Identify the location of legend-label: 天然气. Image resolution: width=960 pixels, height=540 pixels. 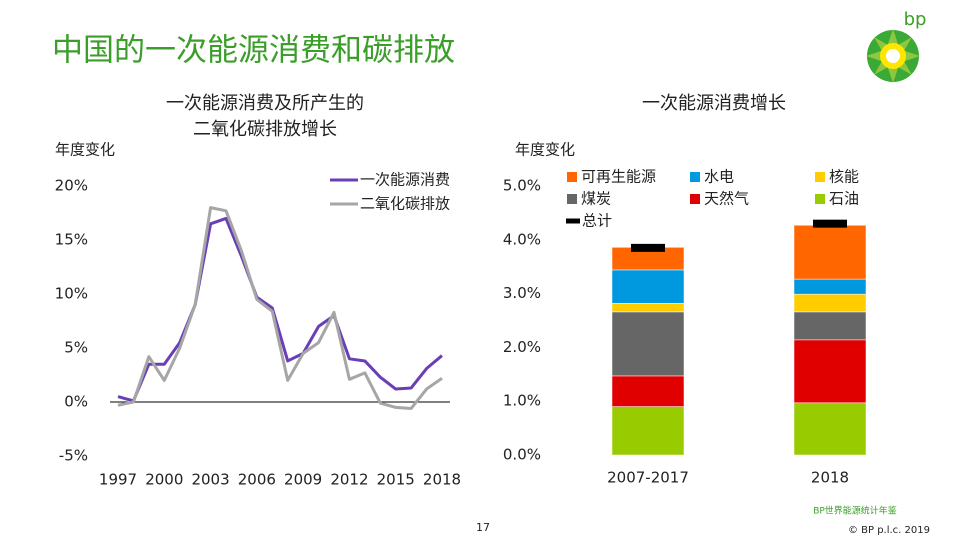
(726, 199).